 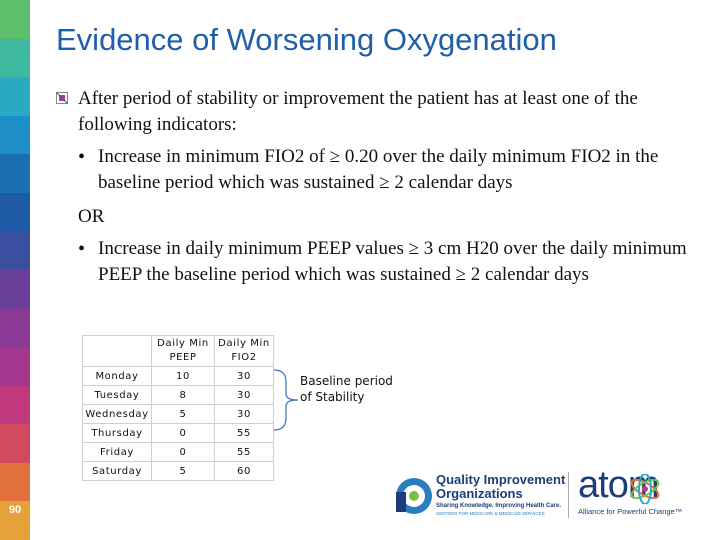 I want to click on or-separator: OR, so click(x=91, y=216).